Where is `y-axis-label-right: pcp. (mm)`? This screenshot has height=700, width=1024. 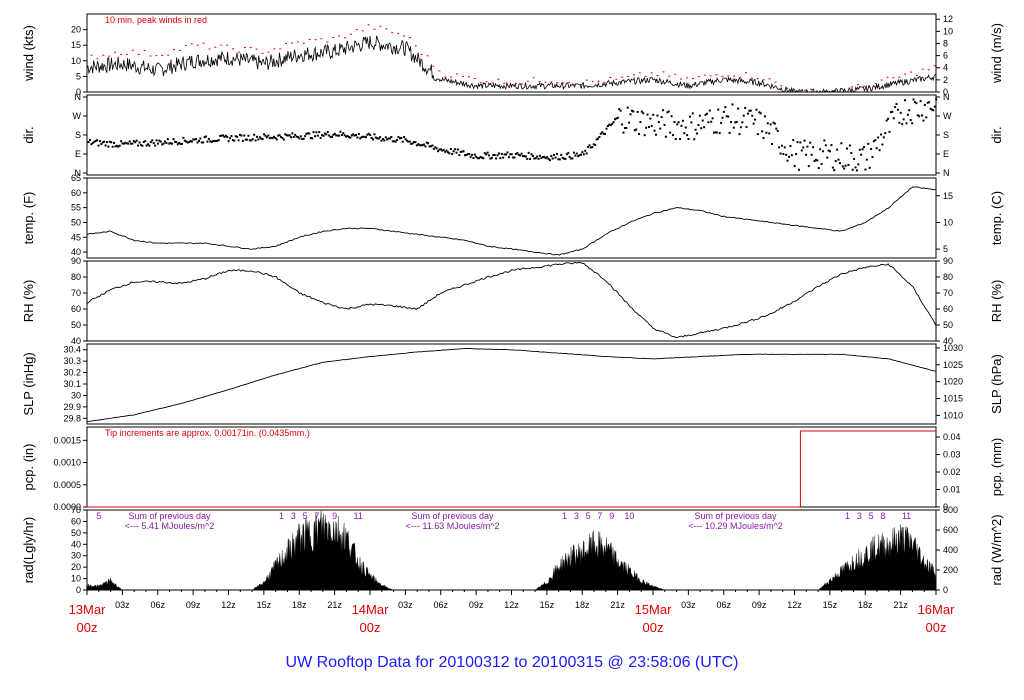
y-axis-label-right: pcp. (mm) is located at coordinates (996, 467).